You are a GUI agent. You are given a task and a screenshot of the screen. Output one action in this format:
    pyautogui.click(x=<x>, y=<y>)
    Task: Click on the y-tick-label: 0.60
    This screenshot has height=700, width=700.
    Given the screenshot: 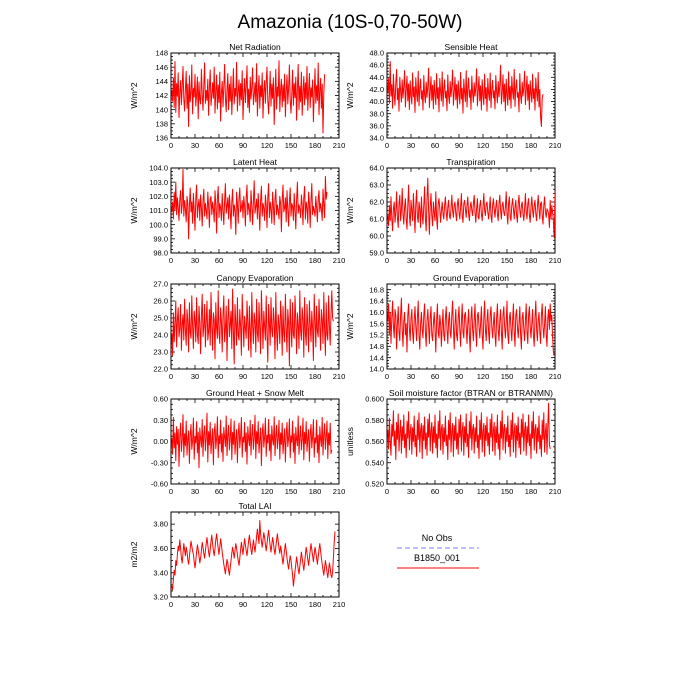 What is the action you would take?
    pyautogui.click(x=160, y=399)
    